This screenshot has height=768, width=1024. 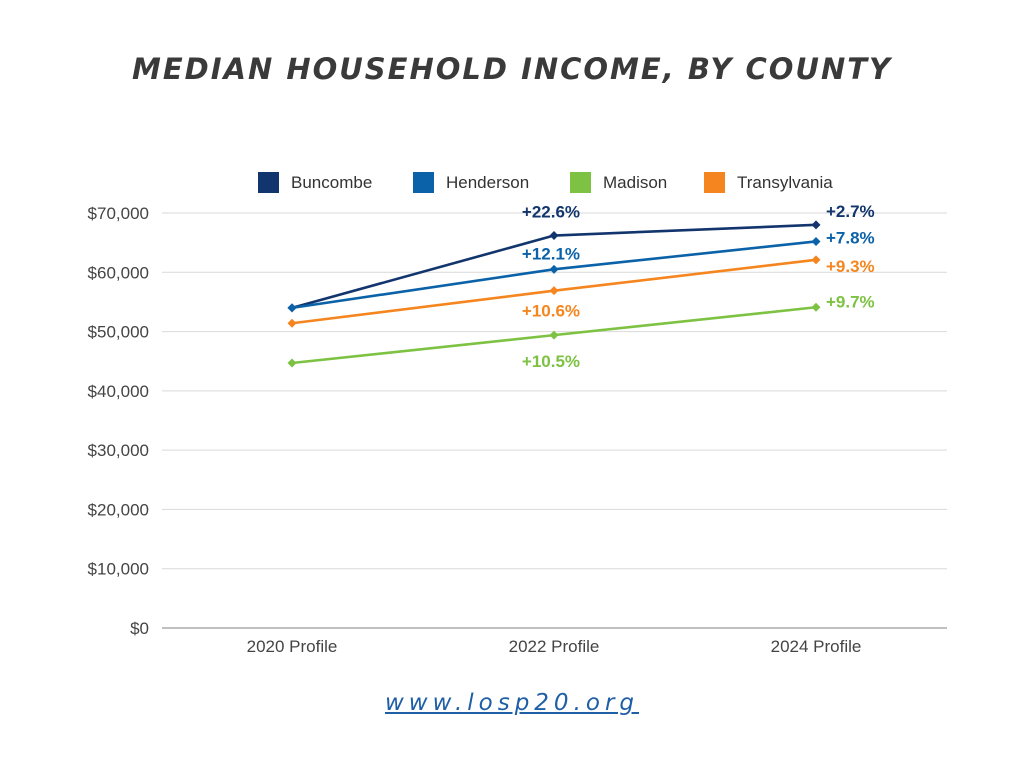 What do you see at coordinates (292, 646) in the screenshot?
I see `x-tick-label: 2020 Profile` at bounding box center [292, 646].